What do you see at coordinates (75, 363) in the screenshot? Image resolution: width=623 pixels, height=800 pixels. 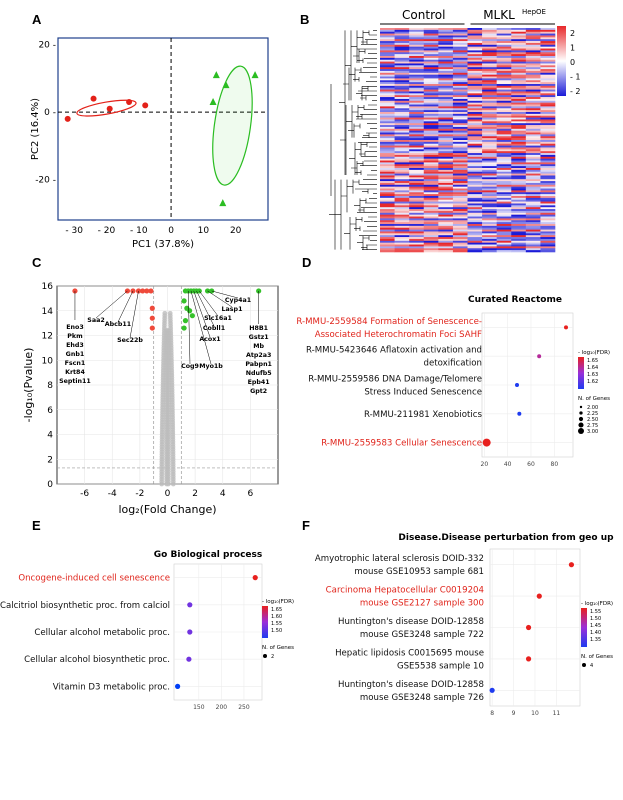 I see `gene-label: Fscn1` at bounding box center [75, 363].